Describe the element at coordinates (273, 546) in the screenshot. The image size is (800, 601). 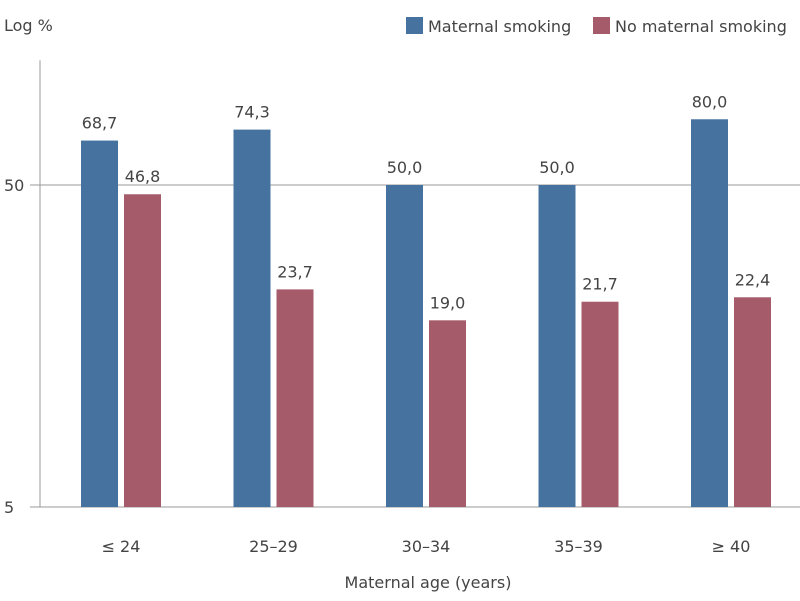
I see `x-tick-label: 25–29` at that location.